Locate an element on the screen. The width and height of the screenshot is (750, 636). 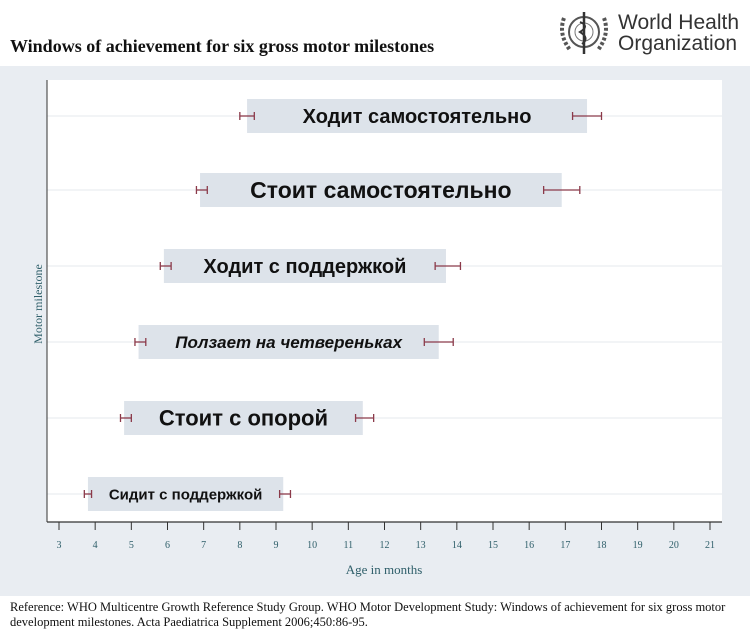
milestone-row: Ползает на четвереньках is located at coordinates (294, 342).